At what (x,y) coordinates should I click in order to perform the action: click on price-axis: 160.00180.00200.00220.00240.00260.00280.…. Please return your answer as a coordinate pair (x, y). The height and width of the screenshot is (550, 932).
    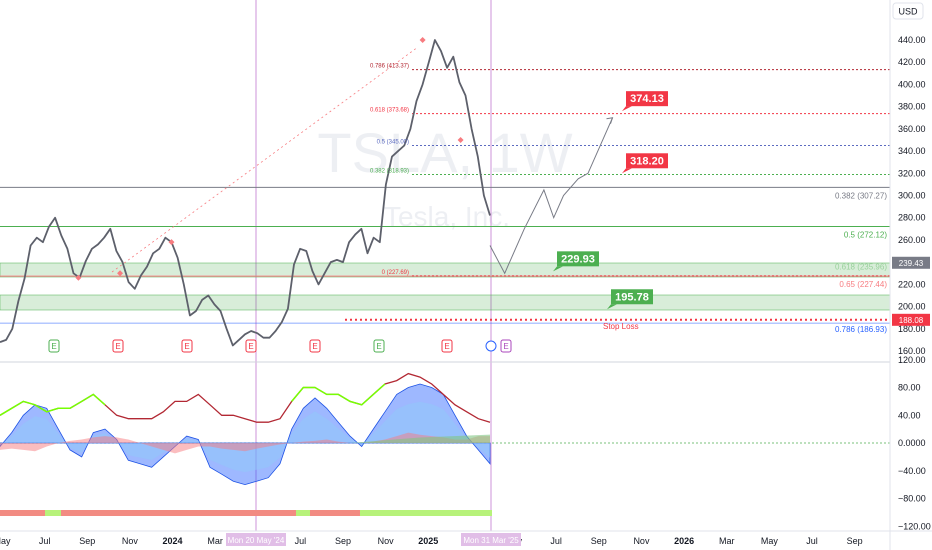
    Looking at the image, I should click on (911, 195).